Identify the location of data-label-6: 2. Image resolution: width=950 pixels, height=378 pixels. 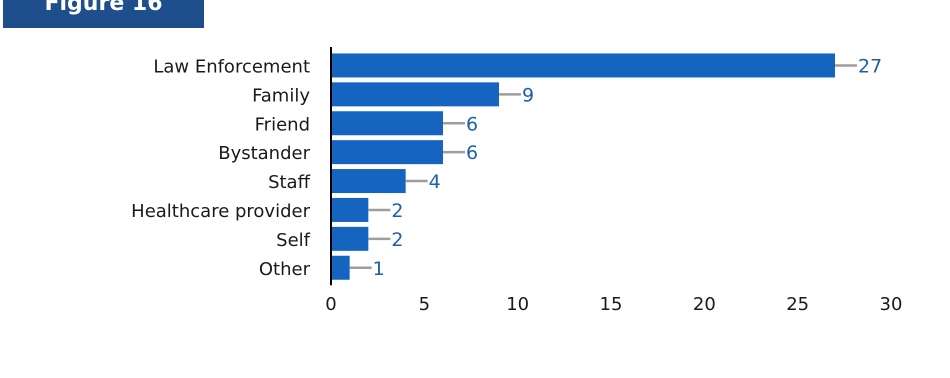
(397, 240).